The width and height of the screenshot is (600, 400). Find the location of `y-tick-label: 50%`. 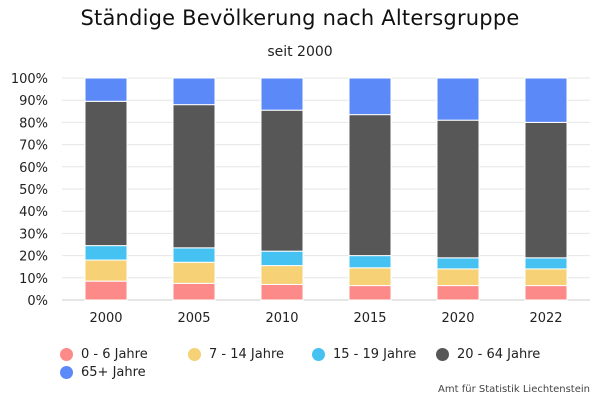

y-tick-label: 50% is located at coordinates (33, 190).